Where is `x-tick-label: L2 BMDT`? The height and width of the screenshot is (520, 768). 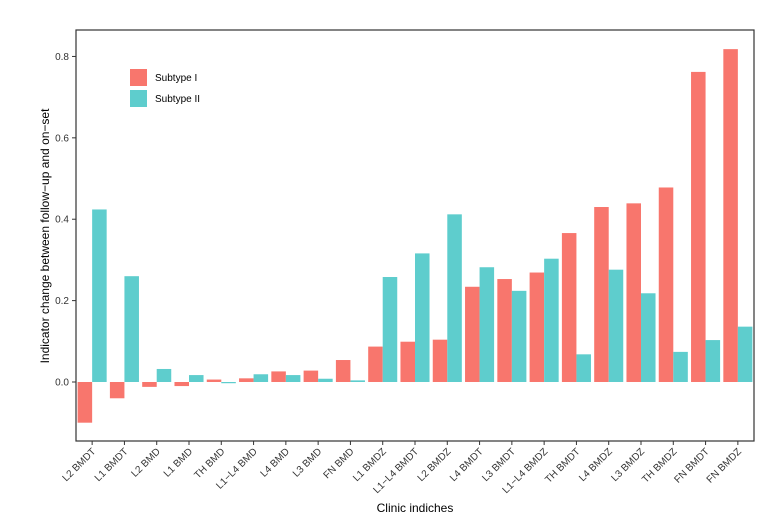 x-tick-label: L2 BMDT is located at coordinates (80, 465).